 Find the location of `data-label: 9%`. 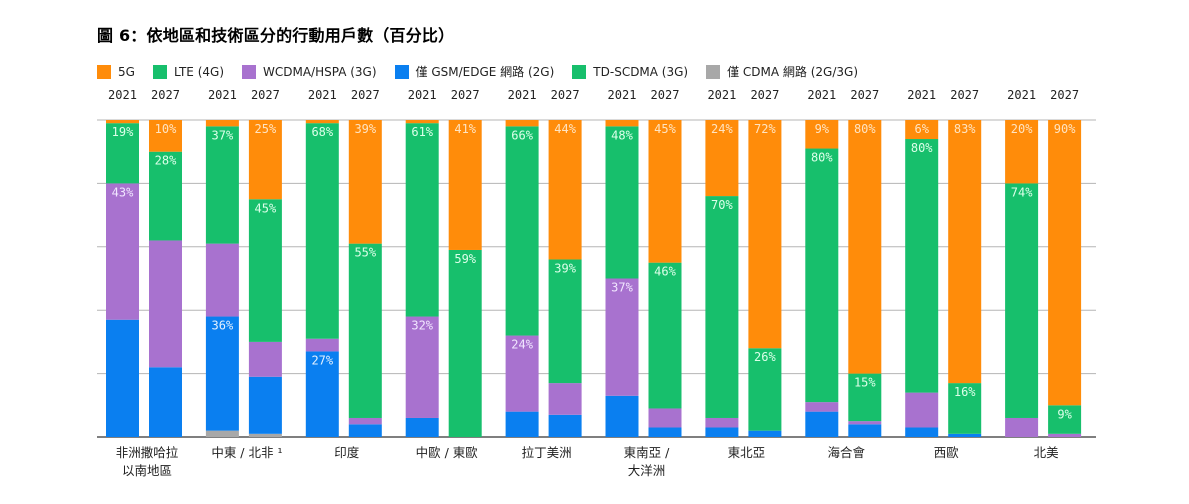

data-label: 9% is located at coordinates (822, 129).